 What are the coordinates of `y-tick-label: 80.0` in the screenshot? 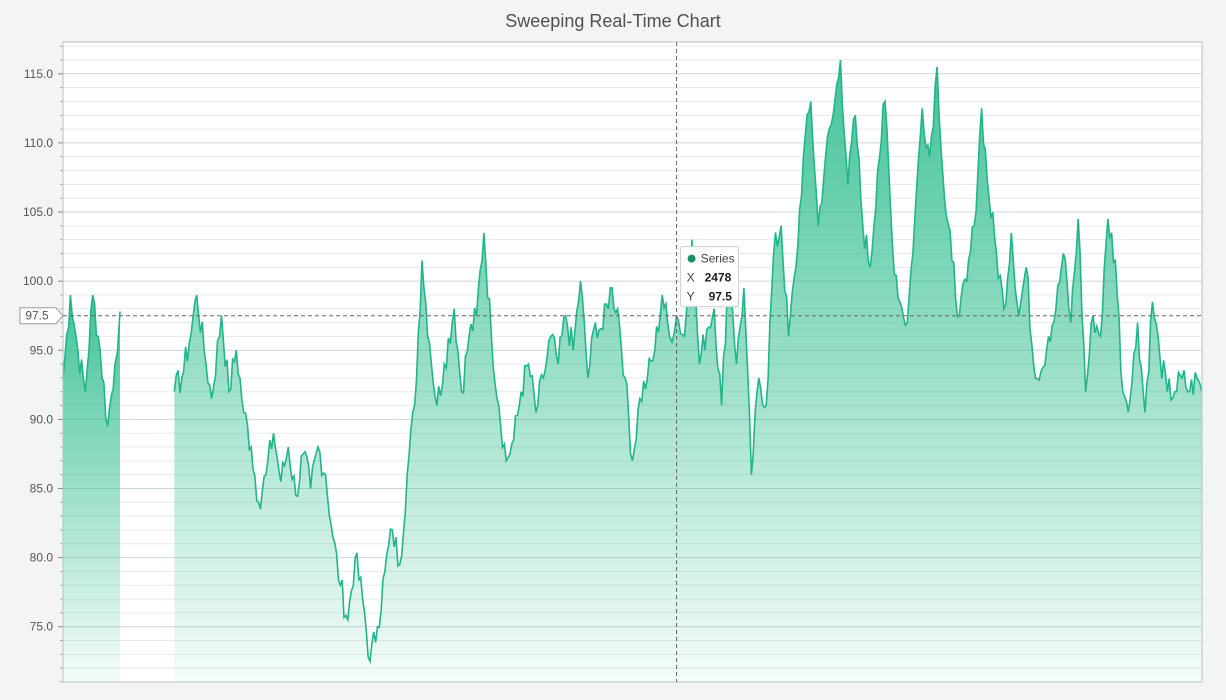 It's located at (42, 558).